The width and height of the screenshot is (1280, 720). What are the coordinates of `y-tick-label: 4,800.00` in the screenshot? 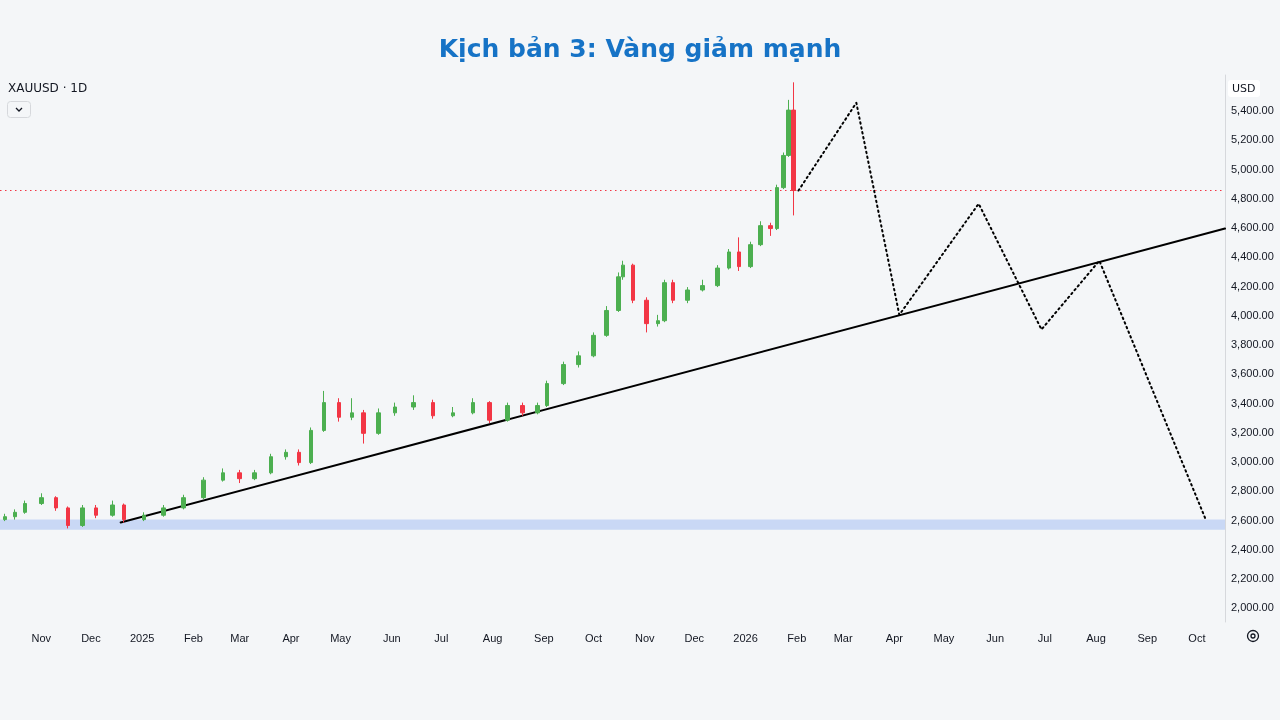 It's located at (1252, 197).